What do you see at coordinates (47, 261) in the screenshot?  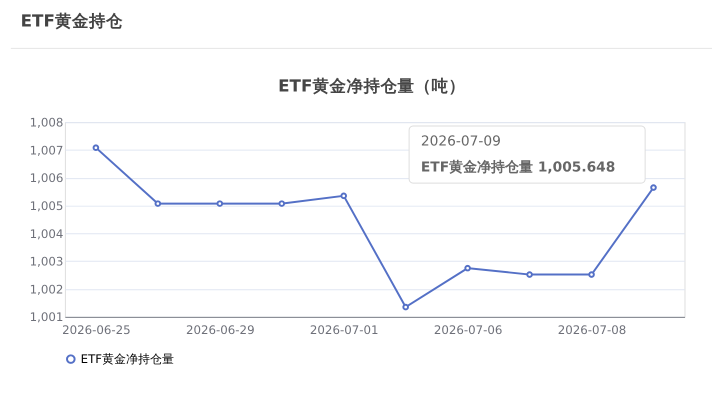 I see `y-tick-label: 1,003` at bounding box center [47, 261].